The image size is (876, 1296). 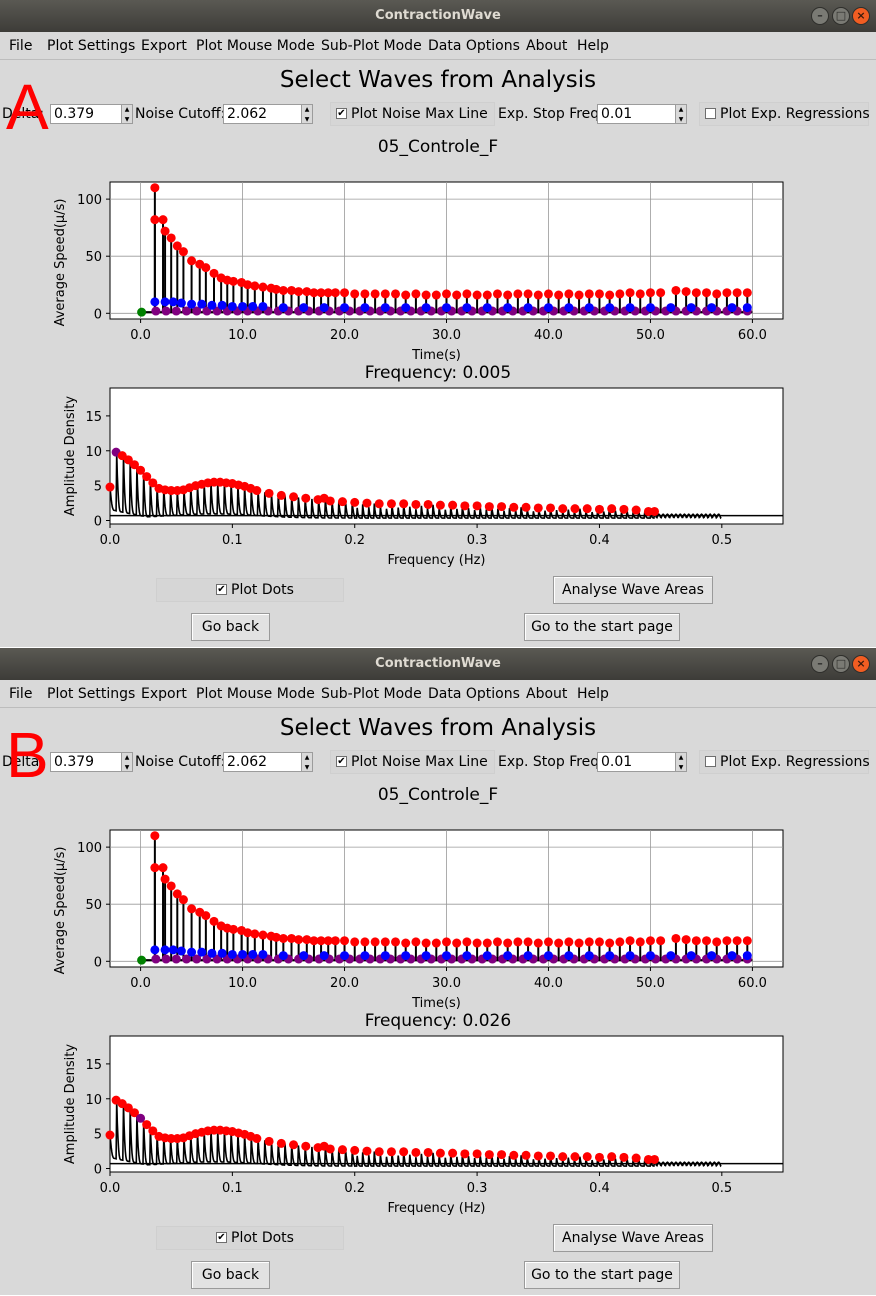 I want to click on exp-stop-freq-spin-arrows: ▲ ▼, so click(x=681, y=114).